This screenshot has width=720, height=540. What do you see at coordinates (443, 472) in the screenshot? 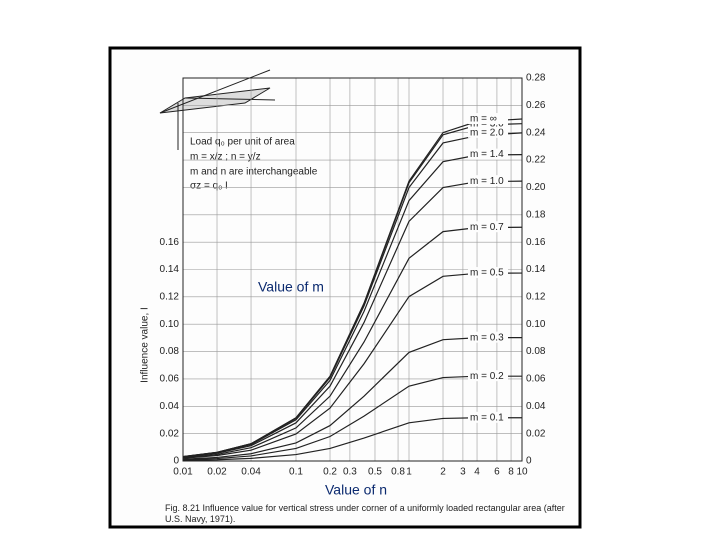
I see `x-tick-label: 2` at bounding box center [443, 472].